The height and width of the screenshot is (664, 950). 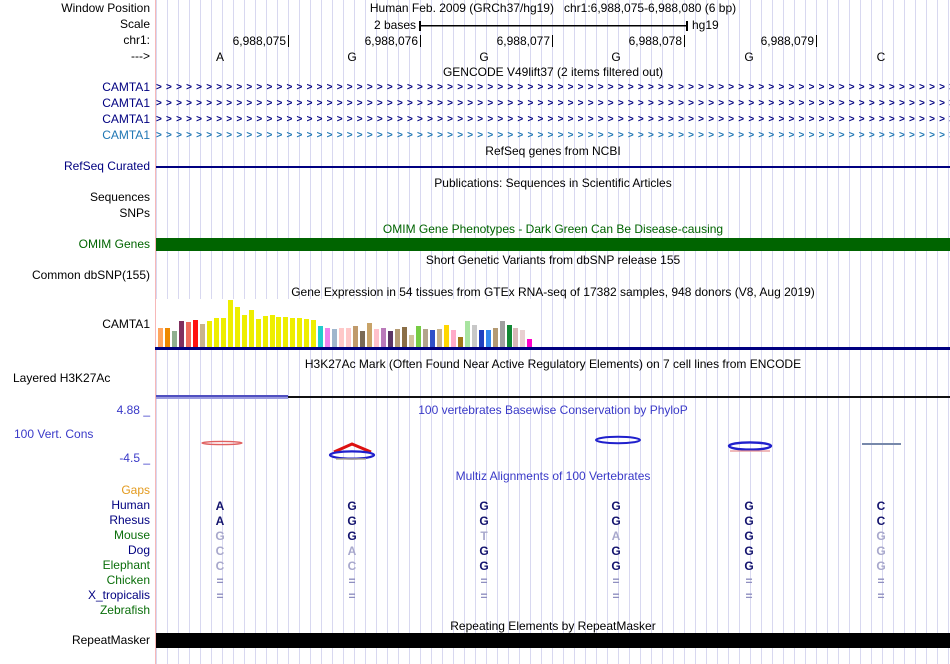 What do you see at coordinates (787, 41) in the screenshot?
I see `ruler-number: 6,988,079` at bounding box center [787, 41].